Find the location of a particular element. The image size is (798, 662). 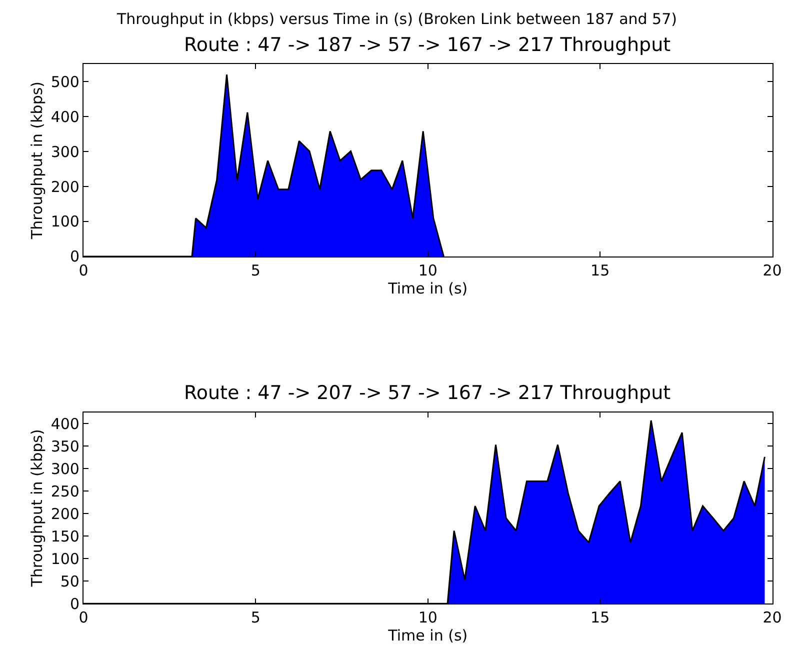

chart-title: Route : 47 -> 207 -> 57 -> 167 -> 217 Throughput is located at coordinates (427, 393).